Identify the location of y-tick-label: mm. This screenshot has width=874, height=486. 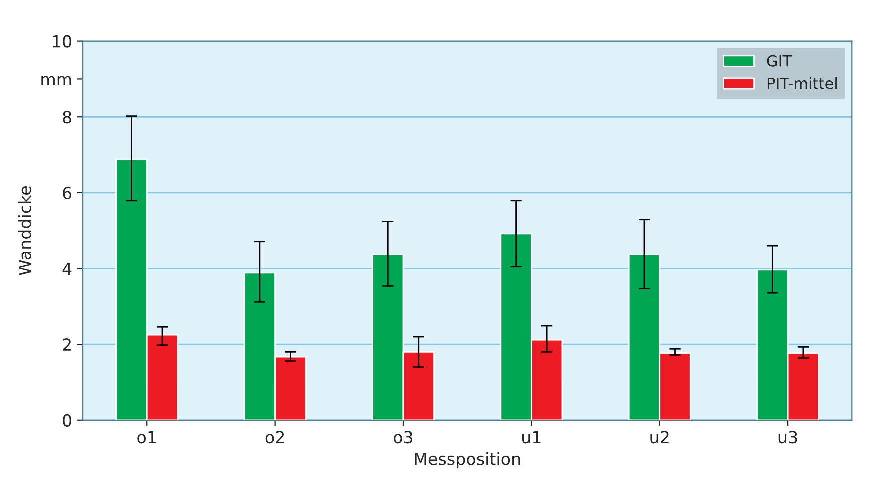
(57, 81).